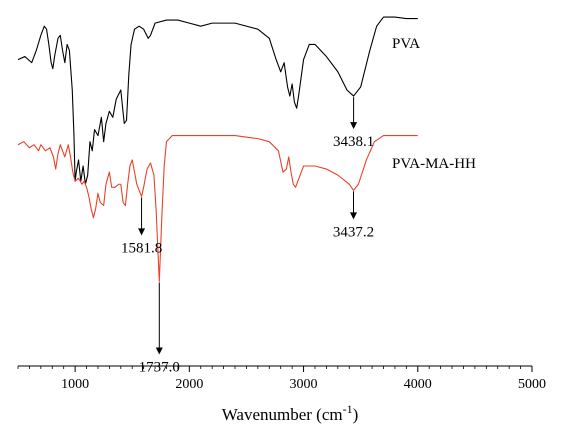 The height and width of the screenshot is (435, 575). I want to click on series-label-pva: PVA, so click(406, 44).